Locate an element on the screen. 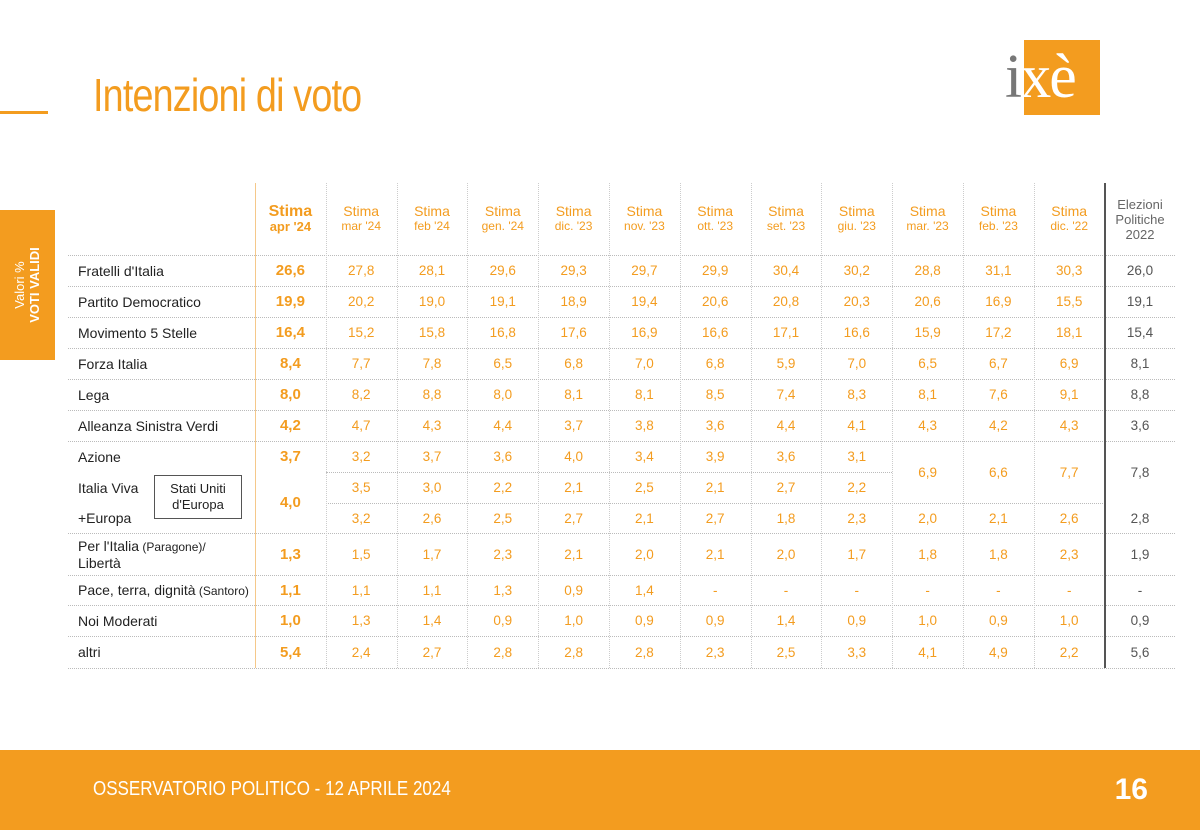 This screenshot has height=830, width=1200. table-cell: 8,8 is located at coordinates (432, 394).